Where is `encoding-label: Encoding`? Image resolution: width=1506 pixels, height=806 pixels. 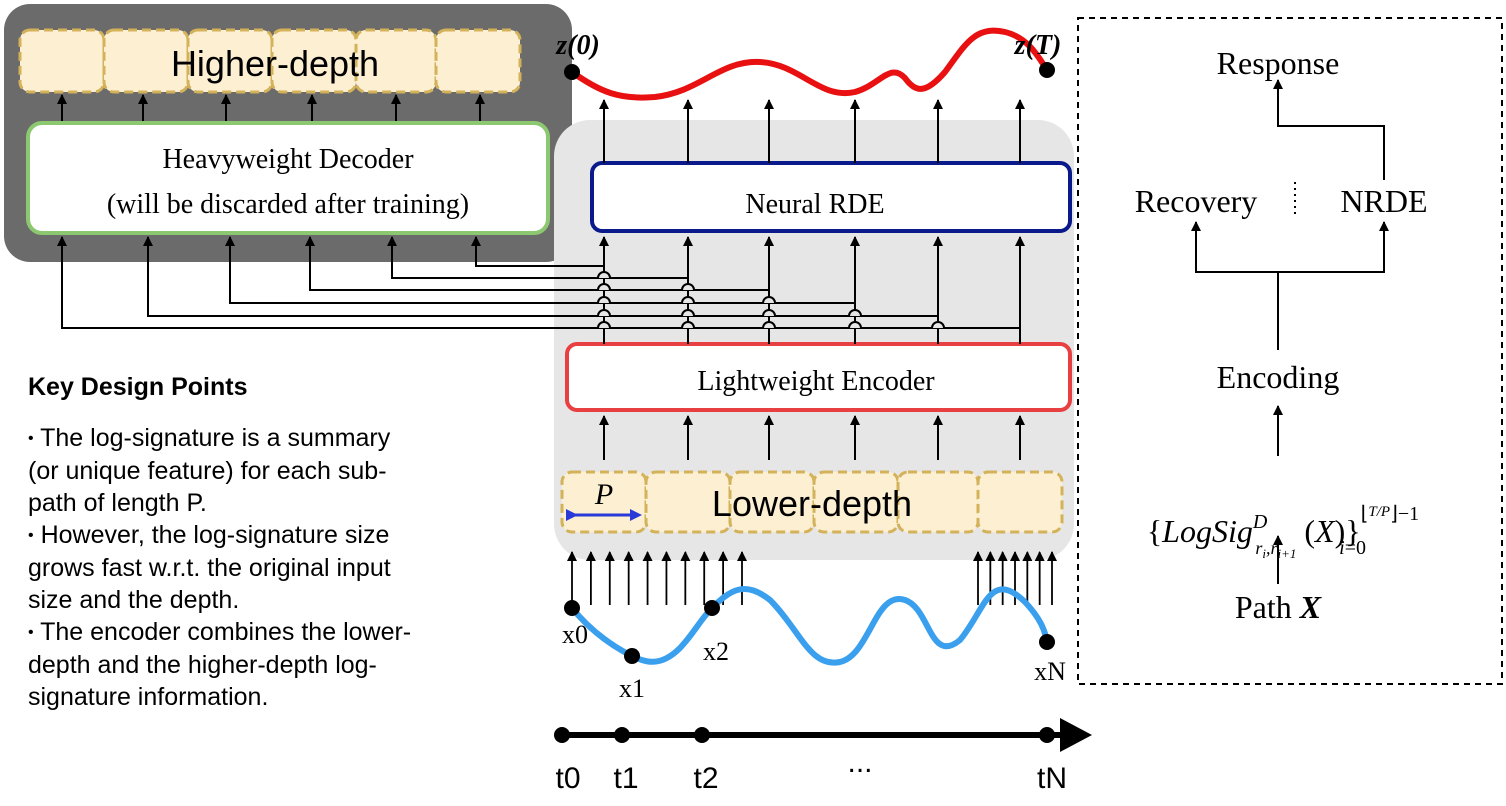
encoding-label: Encoding is located at coordinates (1278, 377).